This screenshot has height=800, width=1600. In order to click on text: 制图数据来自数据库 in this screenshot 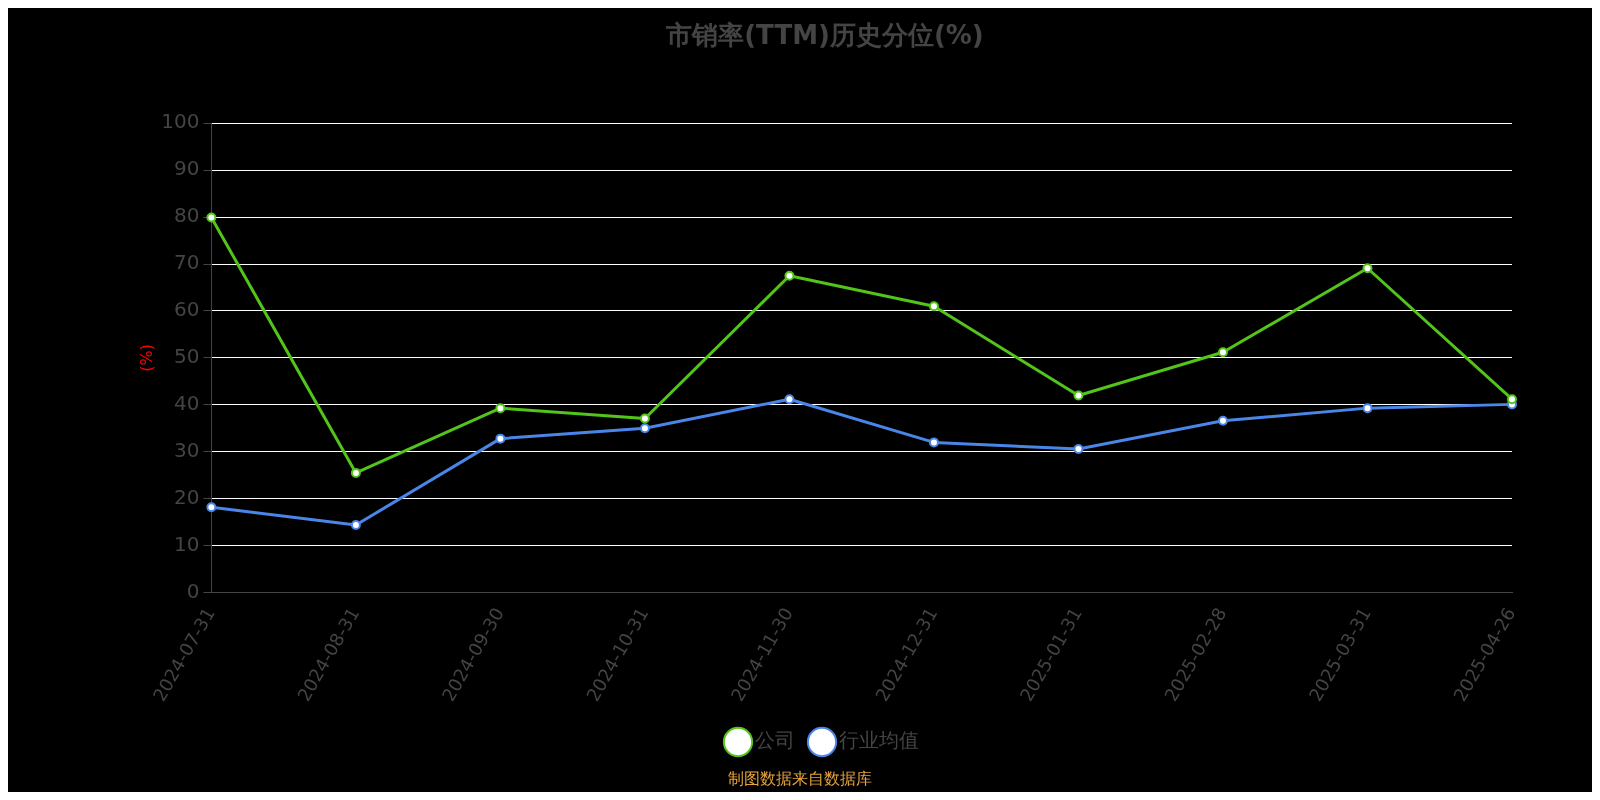, I will do `click(800, 779)`.